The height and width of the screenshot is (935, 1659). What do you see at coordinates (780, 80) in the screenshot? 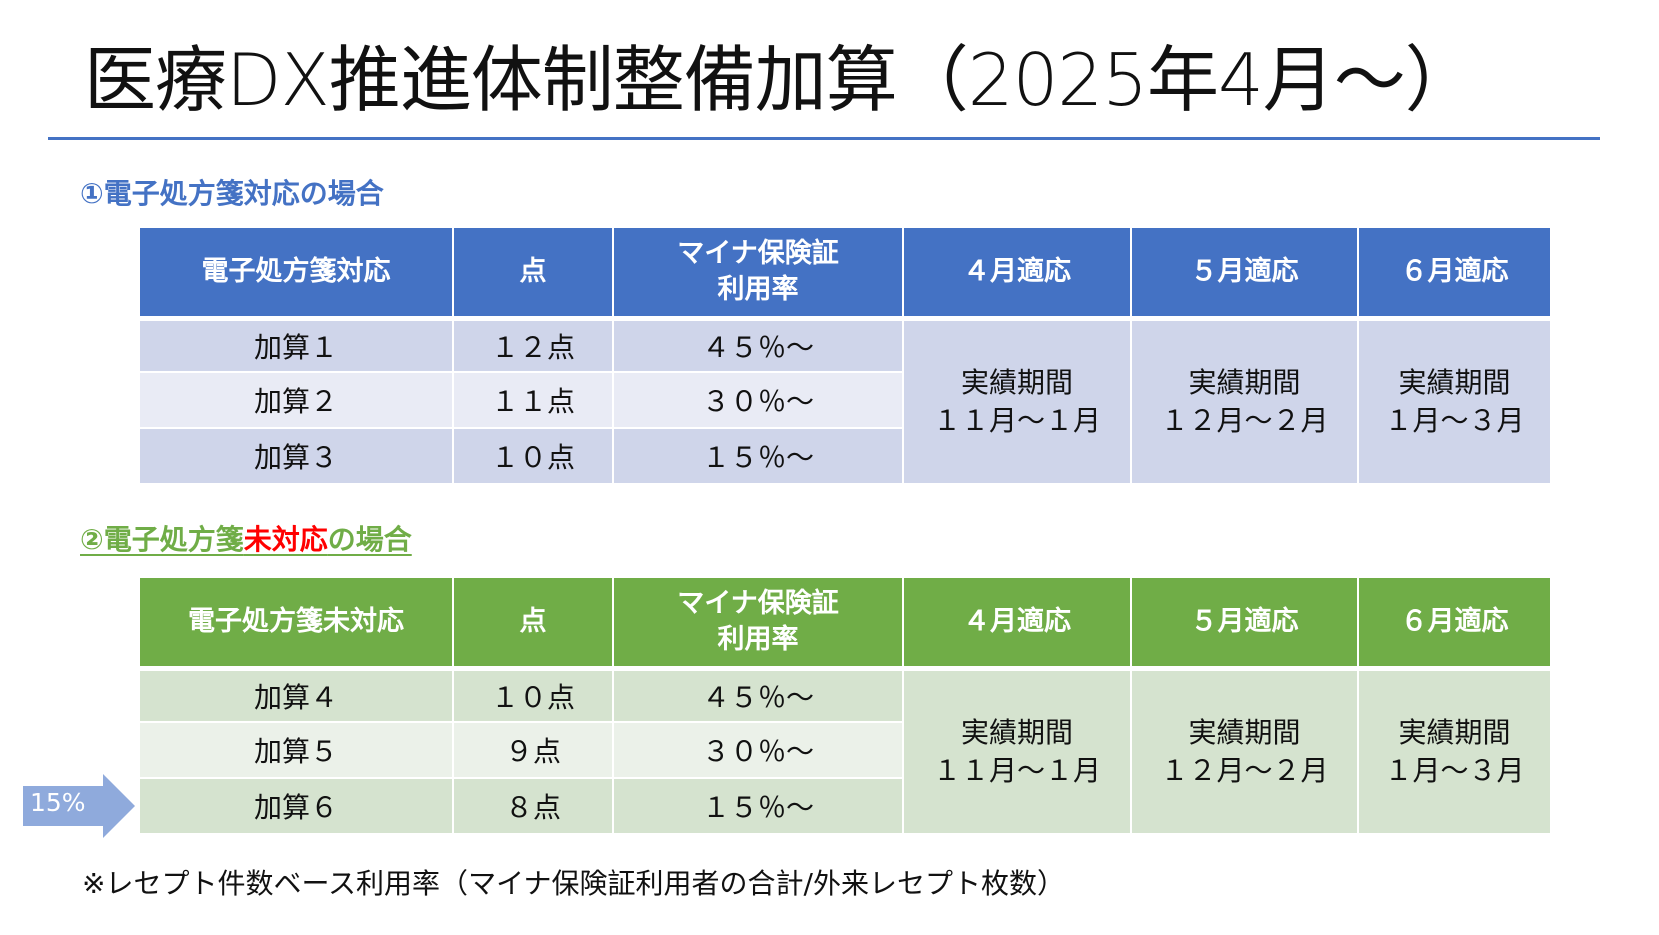
I see `page-title: 医療DX推進体制整備加算（2025年4月～）` at bounding box center [780, 80].